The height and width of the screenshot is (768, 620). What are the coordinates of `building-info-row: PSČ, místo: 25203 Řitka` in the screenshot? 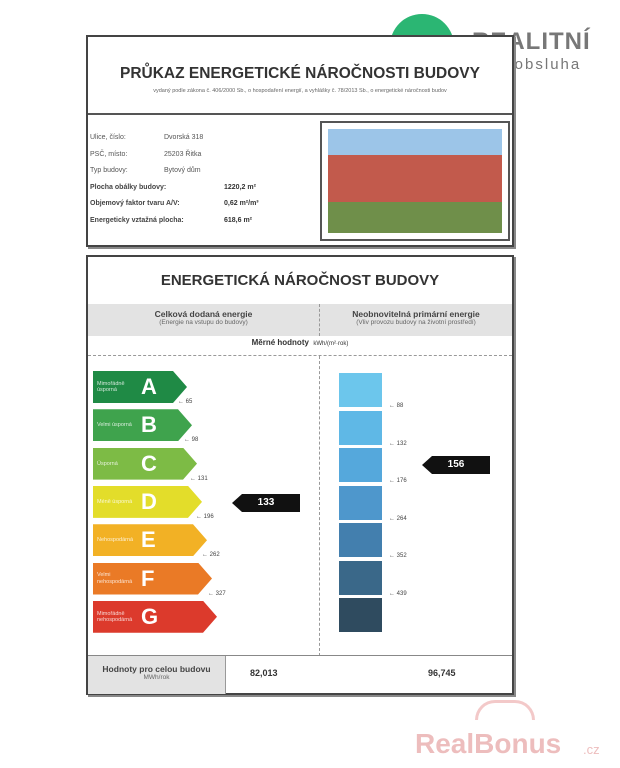 It's located at (202, 154).